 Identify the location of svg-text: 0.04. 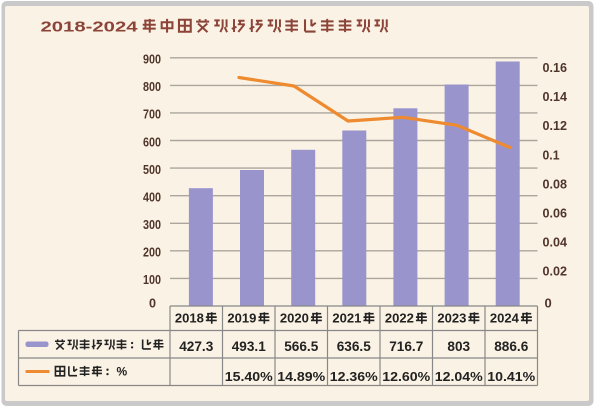
(555, 242).